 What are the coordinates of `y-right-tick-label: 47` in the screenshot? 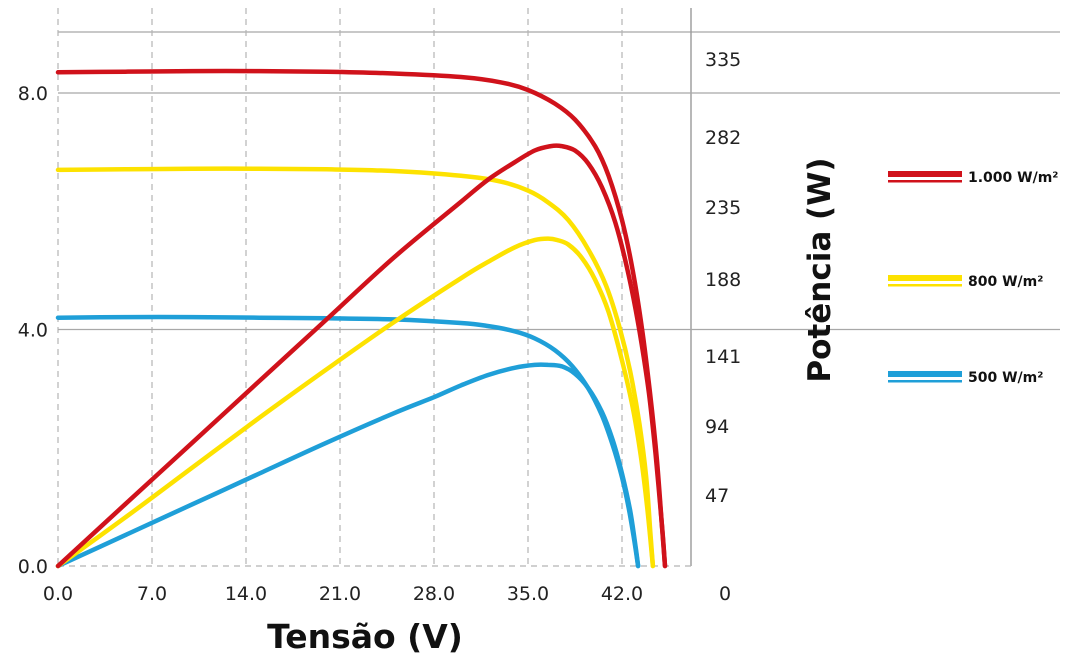 It's located at (717, 496).